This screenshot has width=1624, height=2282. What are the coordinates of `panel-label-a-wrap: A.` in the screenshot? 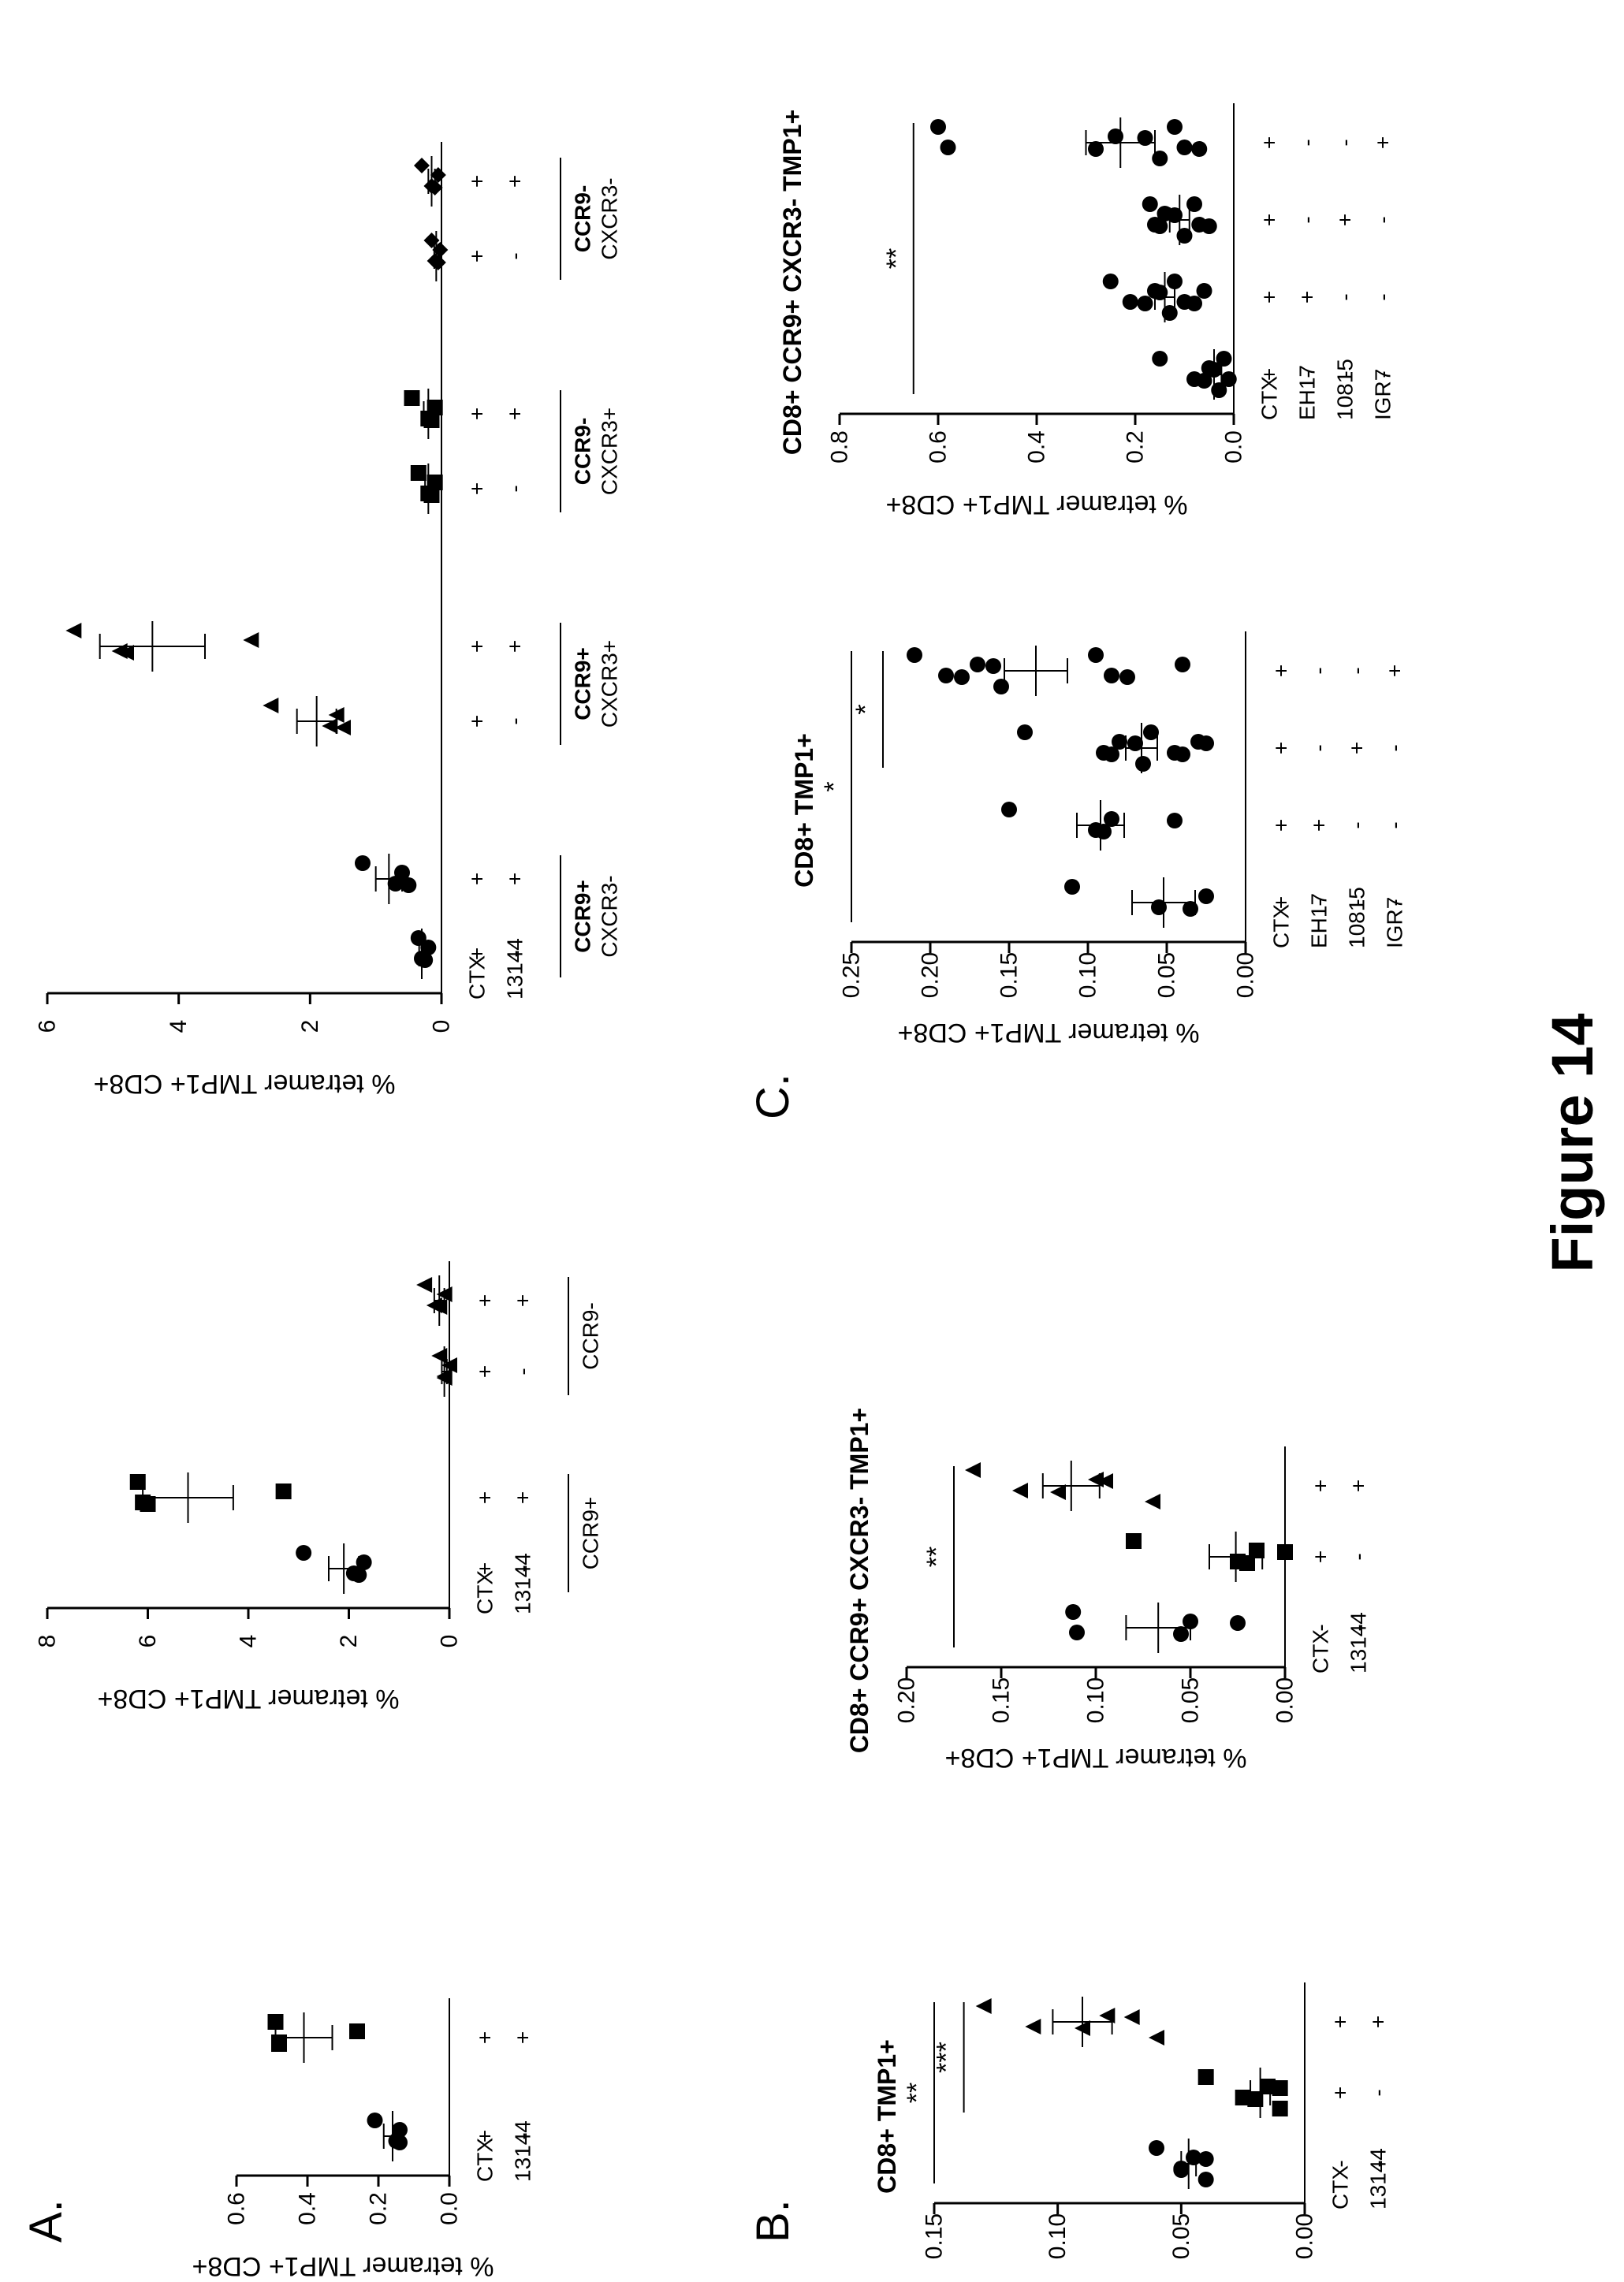 It's located at (46, 2221).